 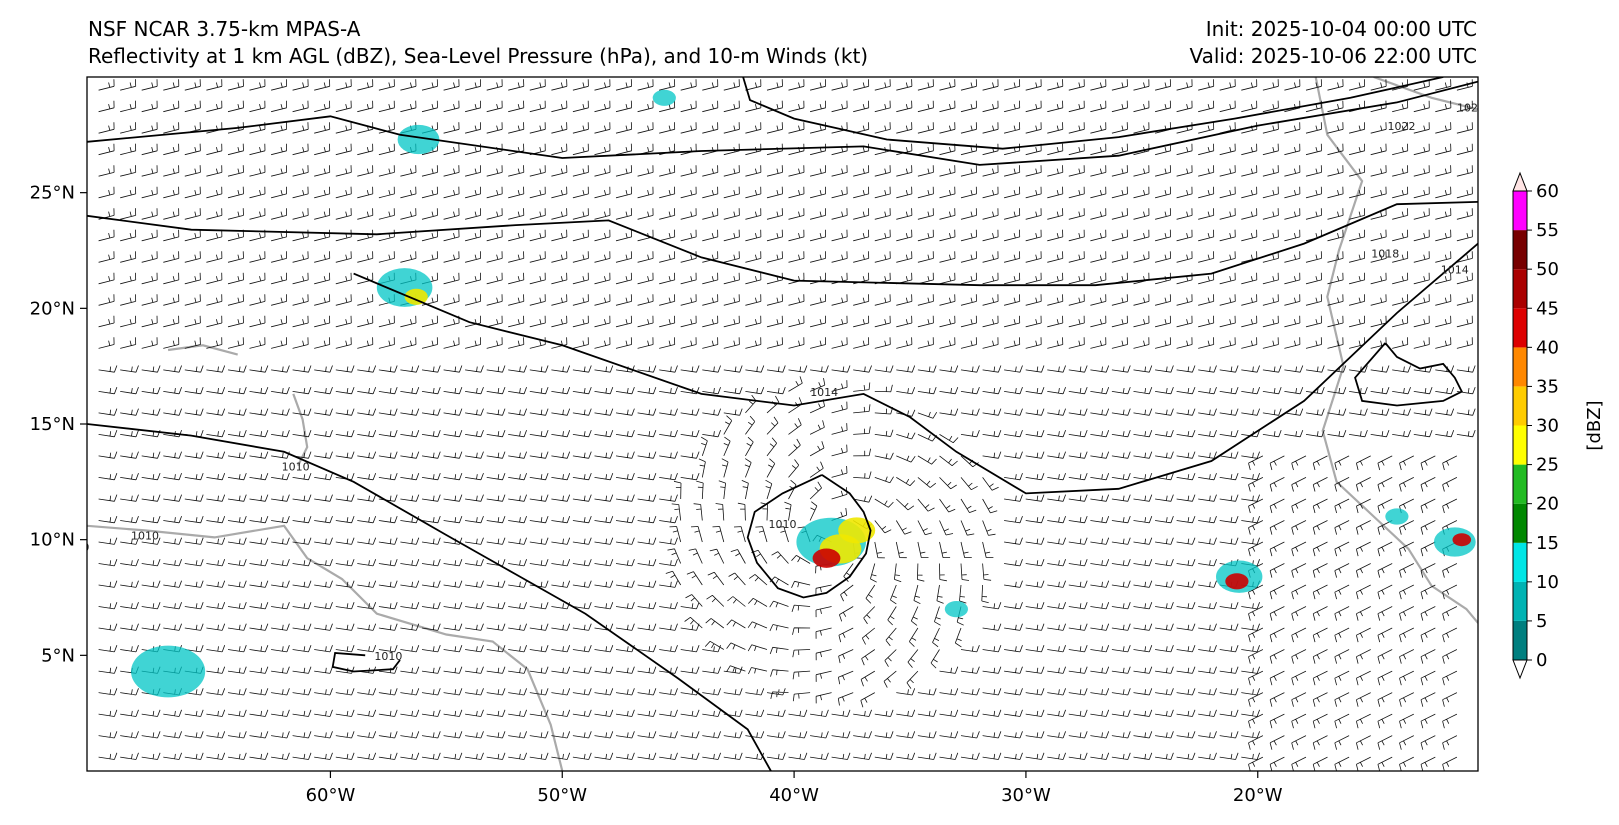 I want to click on y-tick-label: 25°N, so click(x=52, y=193).